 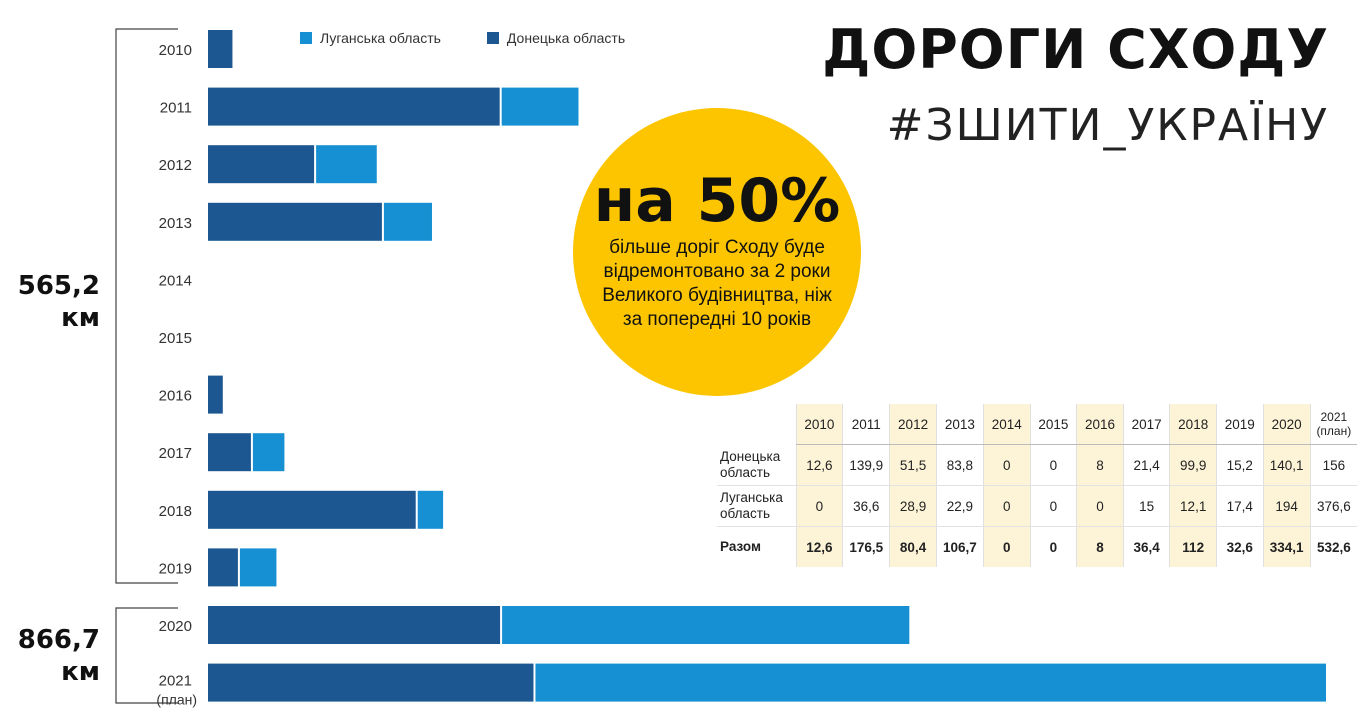 I want to click on table-cell: 80,4, so click(x=913, y=546).